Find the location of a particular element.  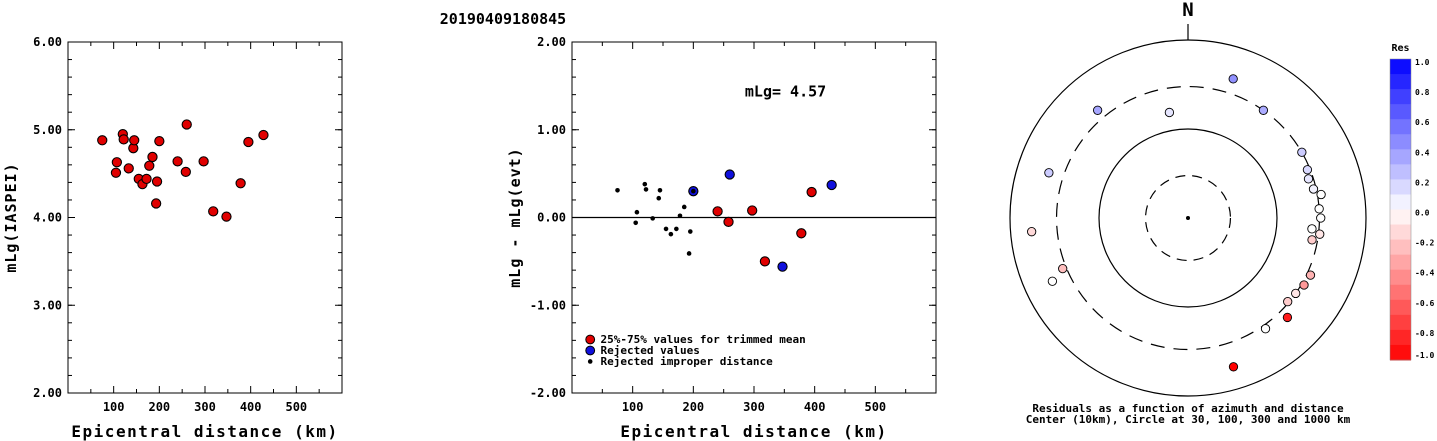

circle-30km is located at coordinates (1188, 218).